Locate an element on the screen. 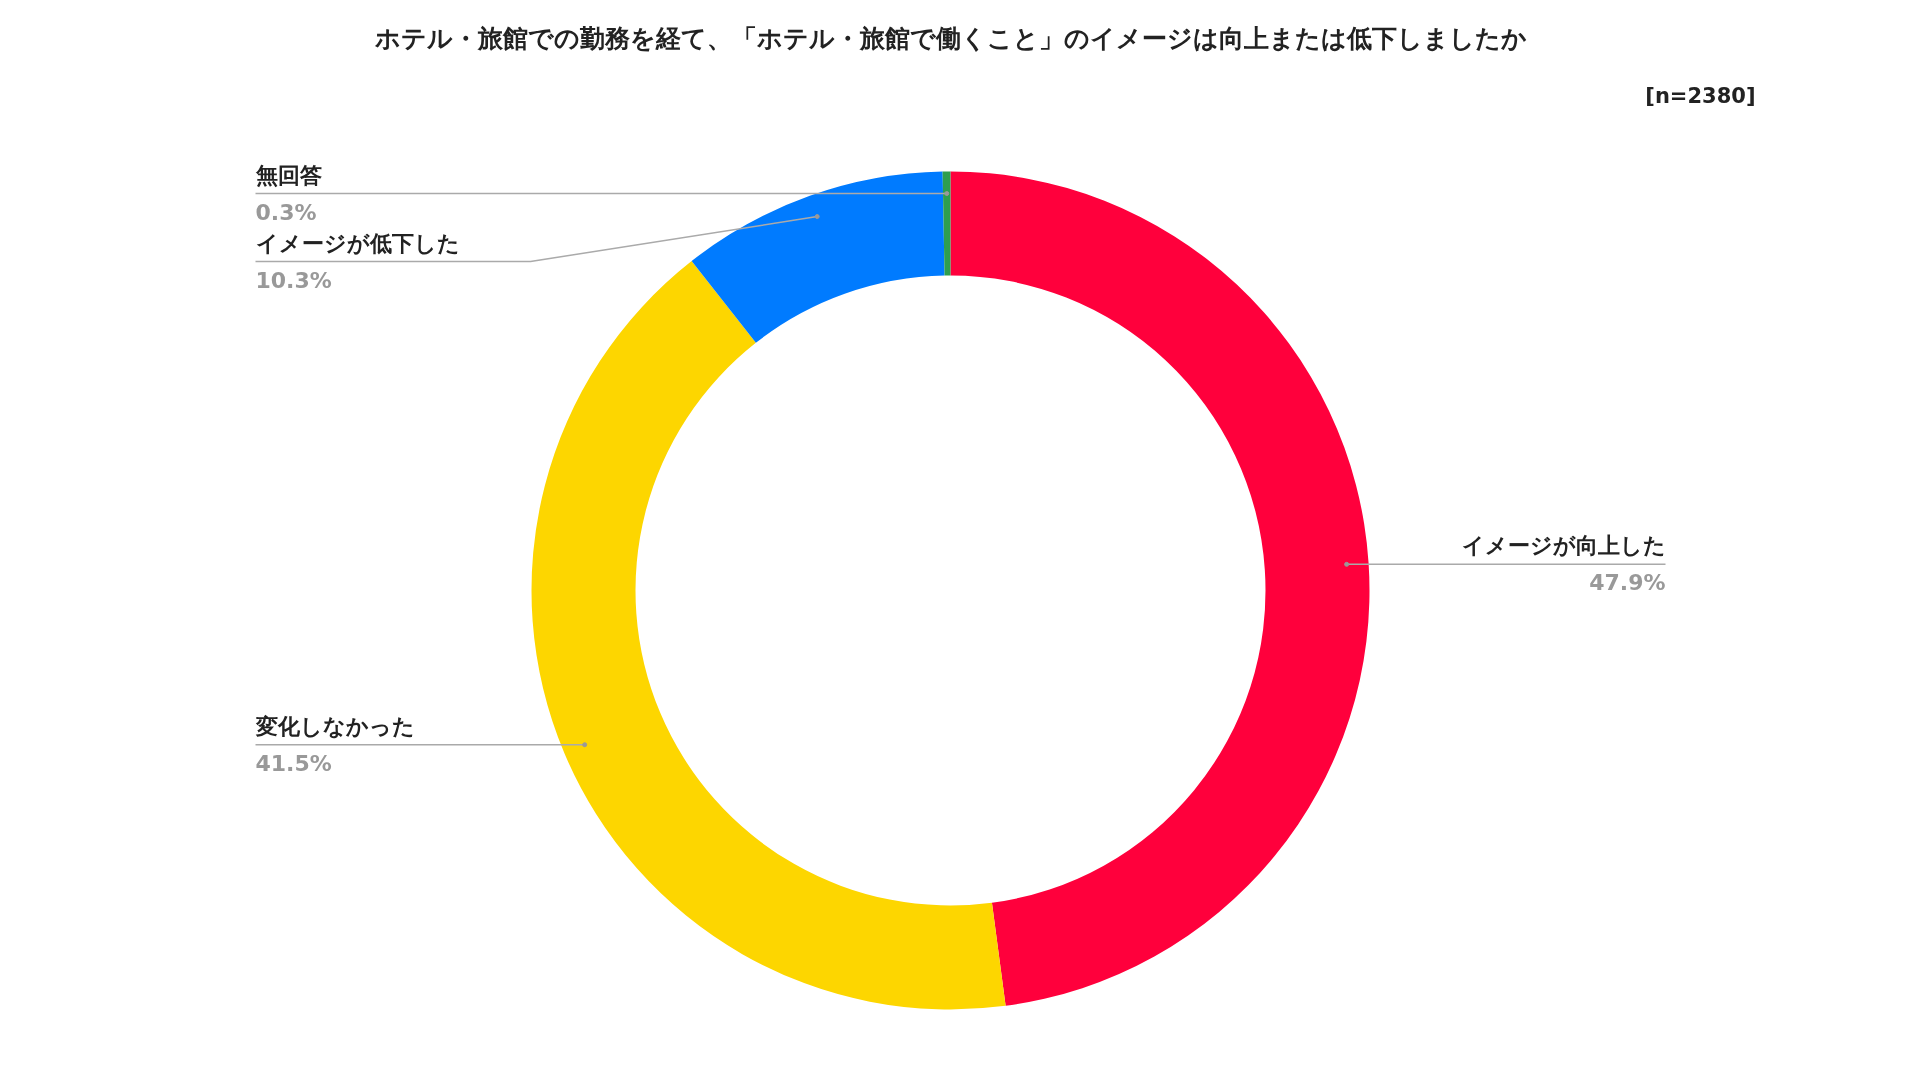 The height and width of the screenshot is (1080, 1920). slice-label: 変化しなかった is located at coordinates (334, 726).